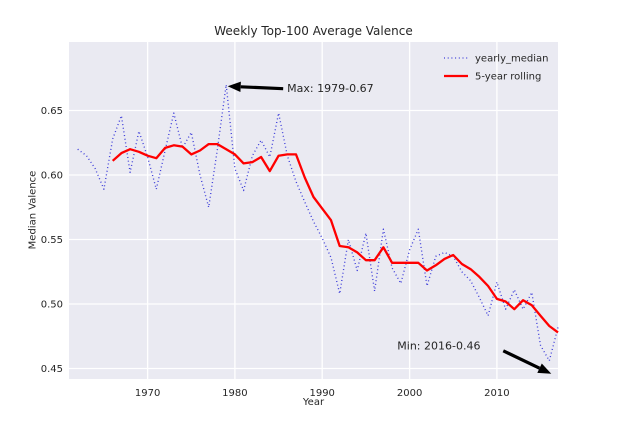 The image size is (620, 426). What do you see at coordinates (496, 393) in the screenshot?
I see `x-tick-label: 2010` at bounding box center [496, 393].